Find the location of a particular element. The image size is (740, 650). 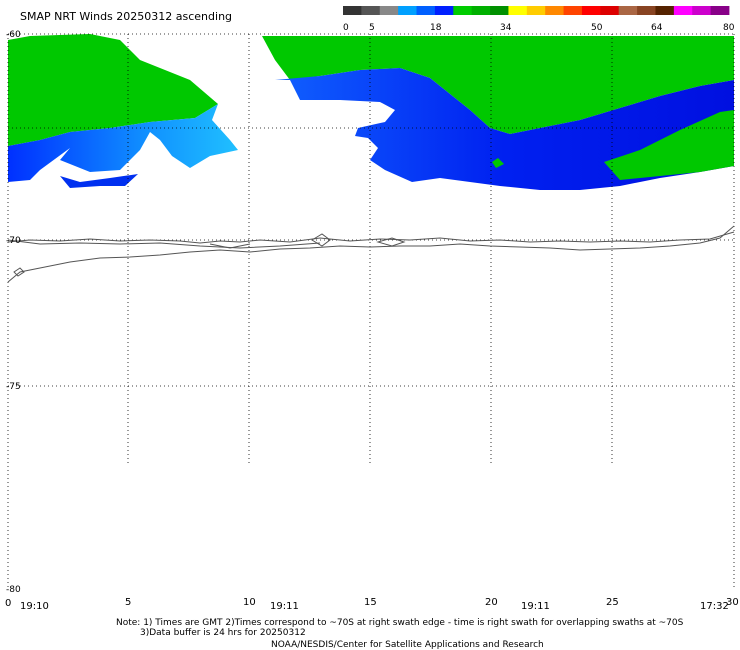

colorbar-labels: 0 5 18 34 50 64 80 is located at coordinates (539, 28).